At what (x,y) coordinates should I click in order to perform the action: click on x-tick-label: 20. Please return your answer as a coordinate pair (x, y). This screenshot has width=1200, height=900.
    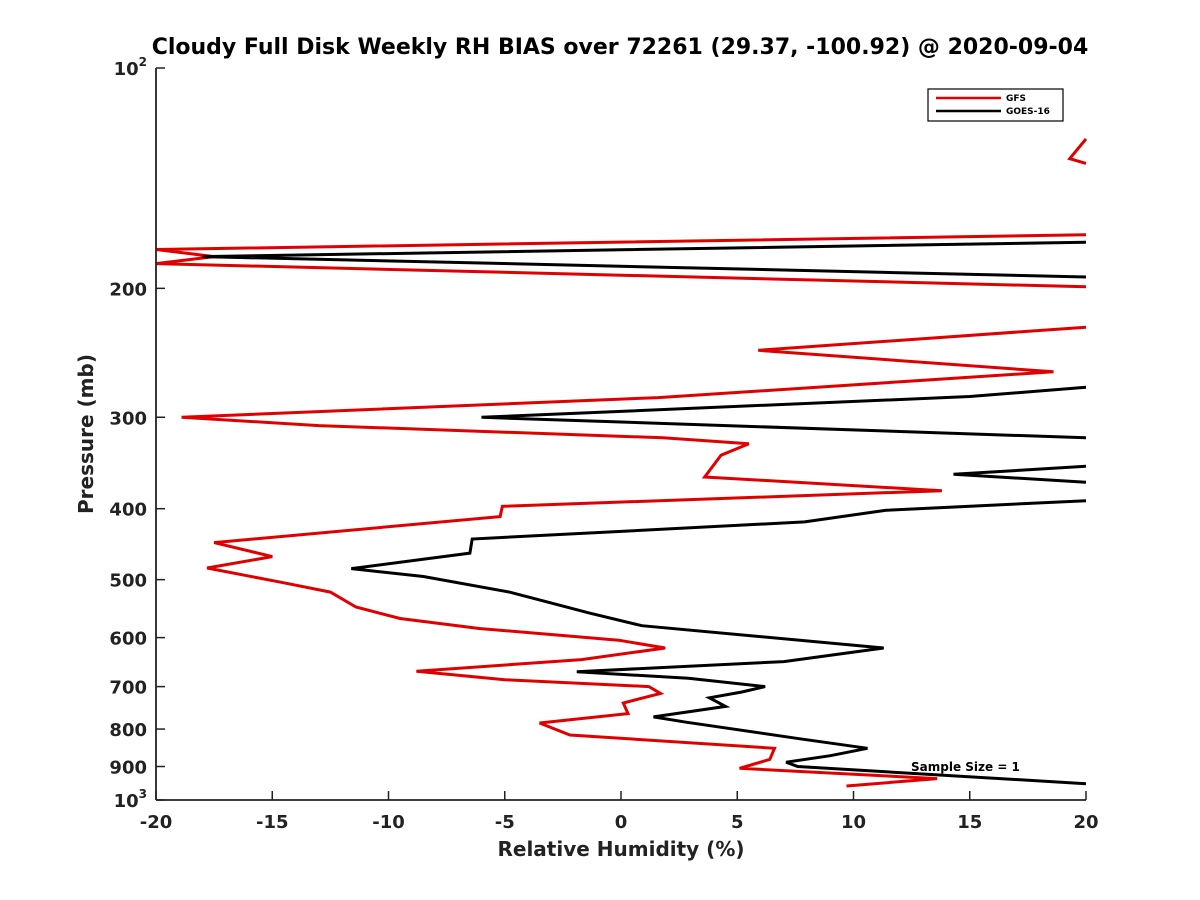
    Looking at the image, I should click on (1085, 822).